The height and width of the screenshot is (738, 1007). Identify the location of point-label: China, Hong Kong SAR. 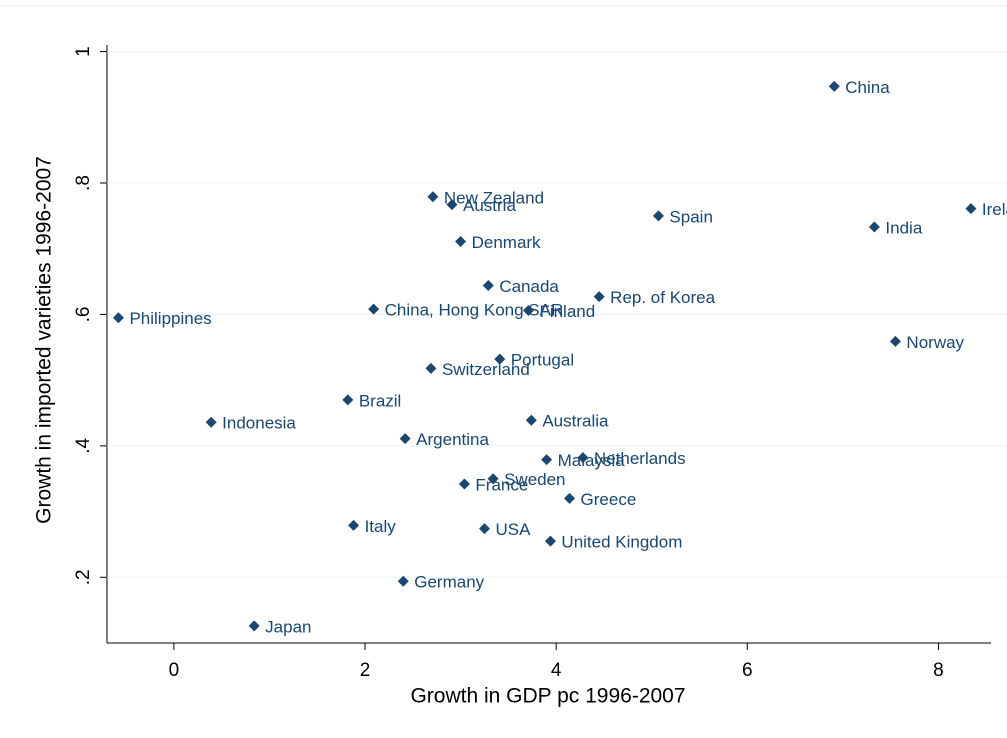
(474, 310).